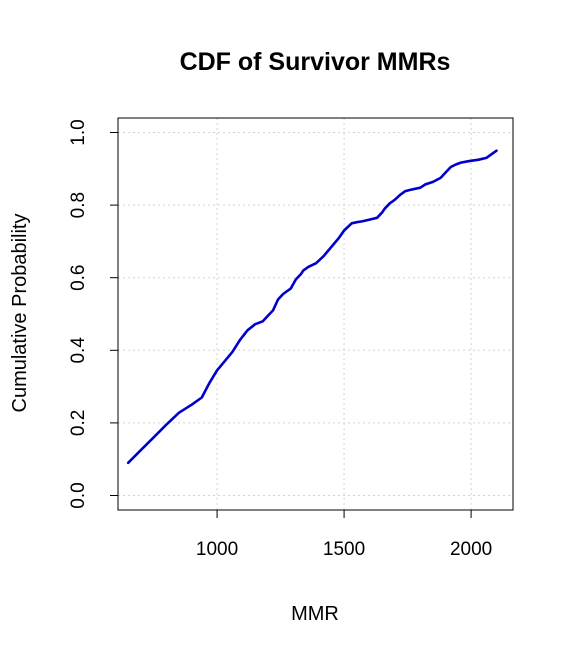 The height and width of the screenshot is (657, 573). I want to click on x-tick-label: 1500, so click(344, 549).